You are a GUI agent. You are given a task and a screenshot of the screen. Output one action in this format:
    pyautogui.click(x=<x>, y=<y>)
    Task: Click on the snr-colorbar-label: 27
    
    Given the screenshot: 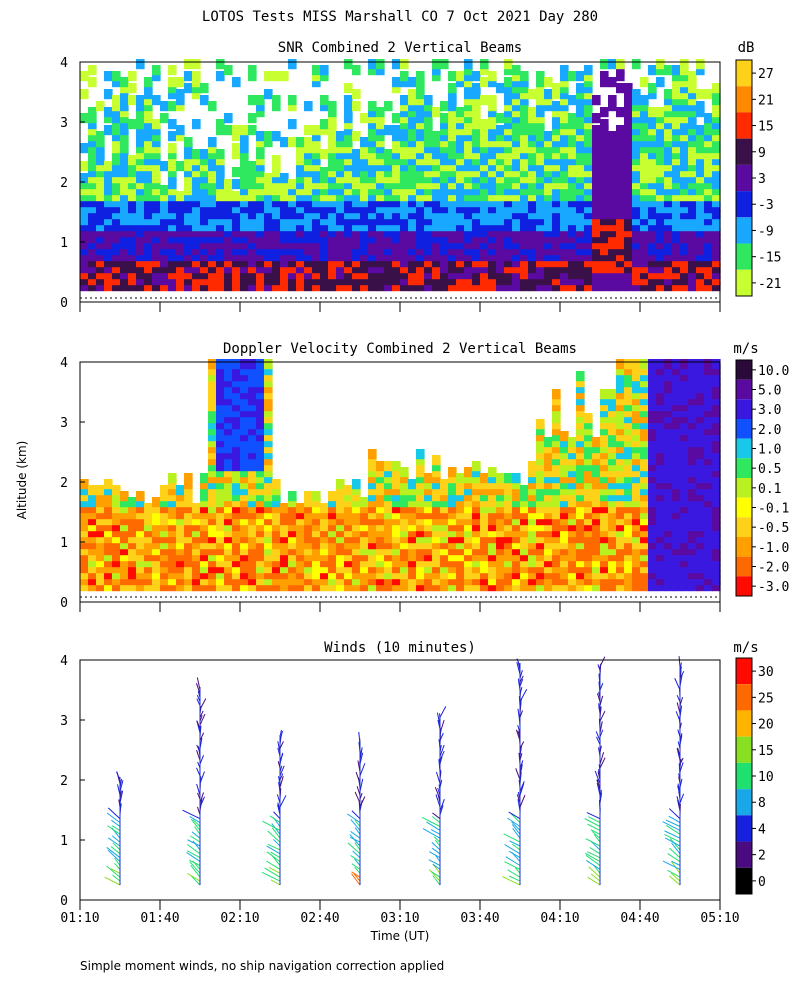 What is the action you would take?
    pyautogui.click(x=766, y=74)
    